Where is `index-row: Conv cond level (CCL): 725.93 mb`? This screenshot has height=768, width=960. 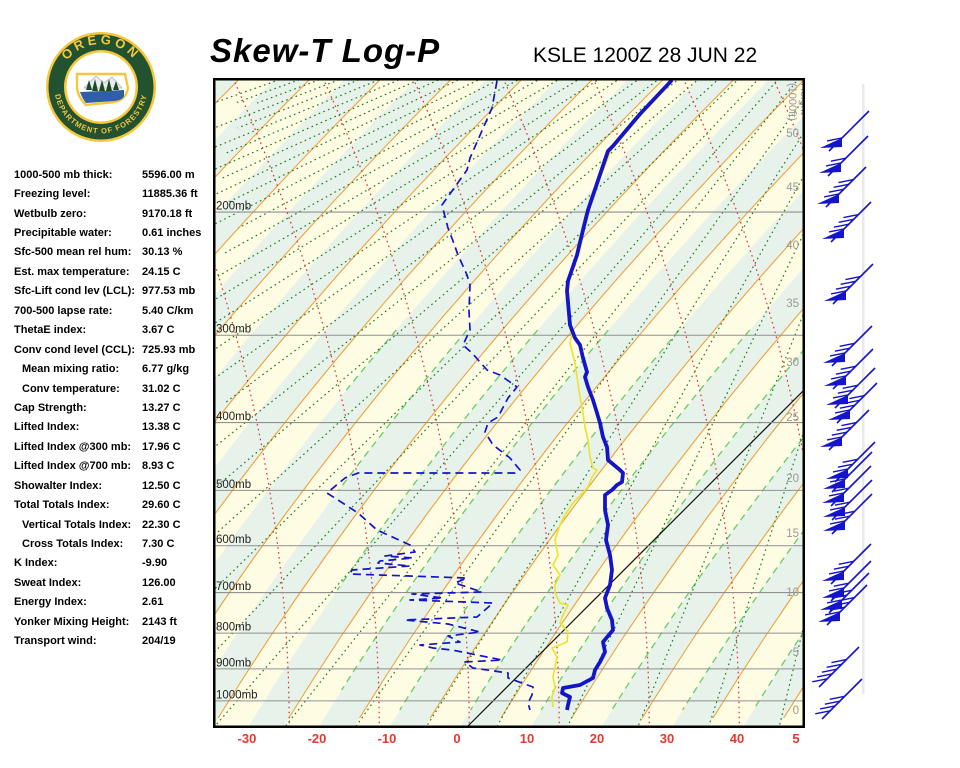 index-row: Conv cond level (CCL): 725.93 mb is located at coordinates (116, 349).